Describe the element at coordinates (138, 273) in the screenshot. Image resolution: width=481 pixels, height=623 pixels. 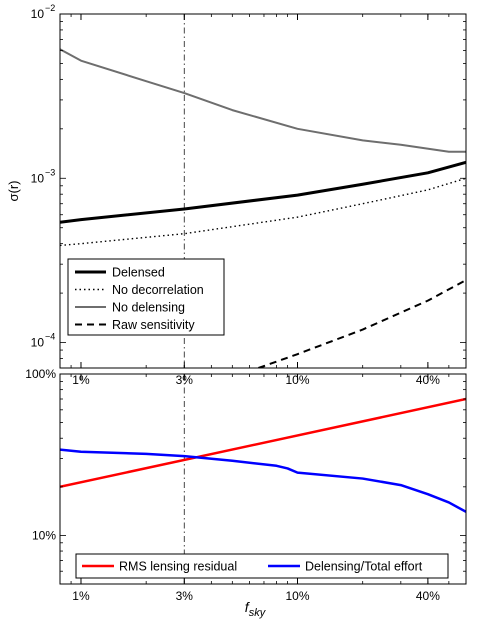
I see `legend-label: Delensed` at that location.